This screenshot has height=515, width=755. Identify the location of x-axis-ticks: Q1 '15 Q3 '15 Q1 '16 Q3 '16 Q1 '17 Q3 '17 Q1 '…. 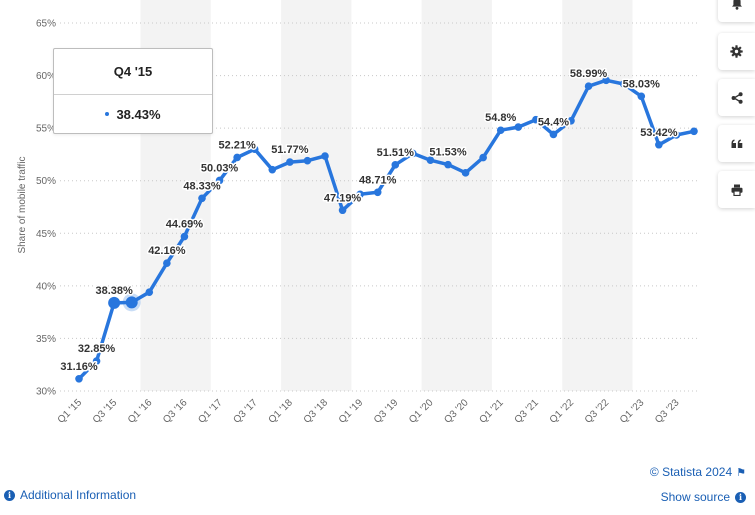
(369, 411).